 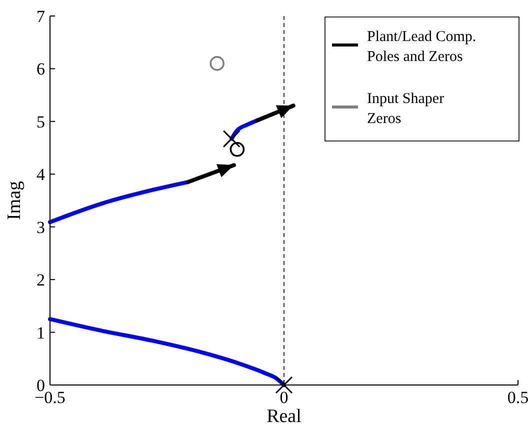 What do you see at coordinates (40, 332) in the screenshot?
I see `y-tick-label: 1` at bounding box center [40, 332].